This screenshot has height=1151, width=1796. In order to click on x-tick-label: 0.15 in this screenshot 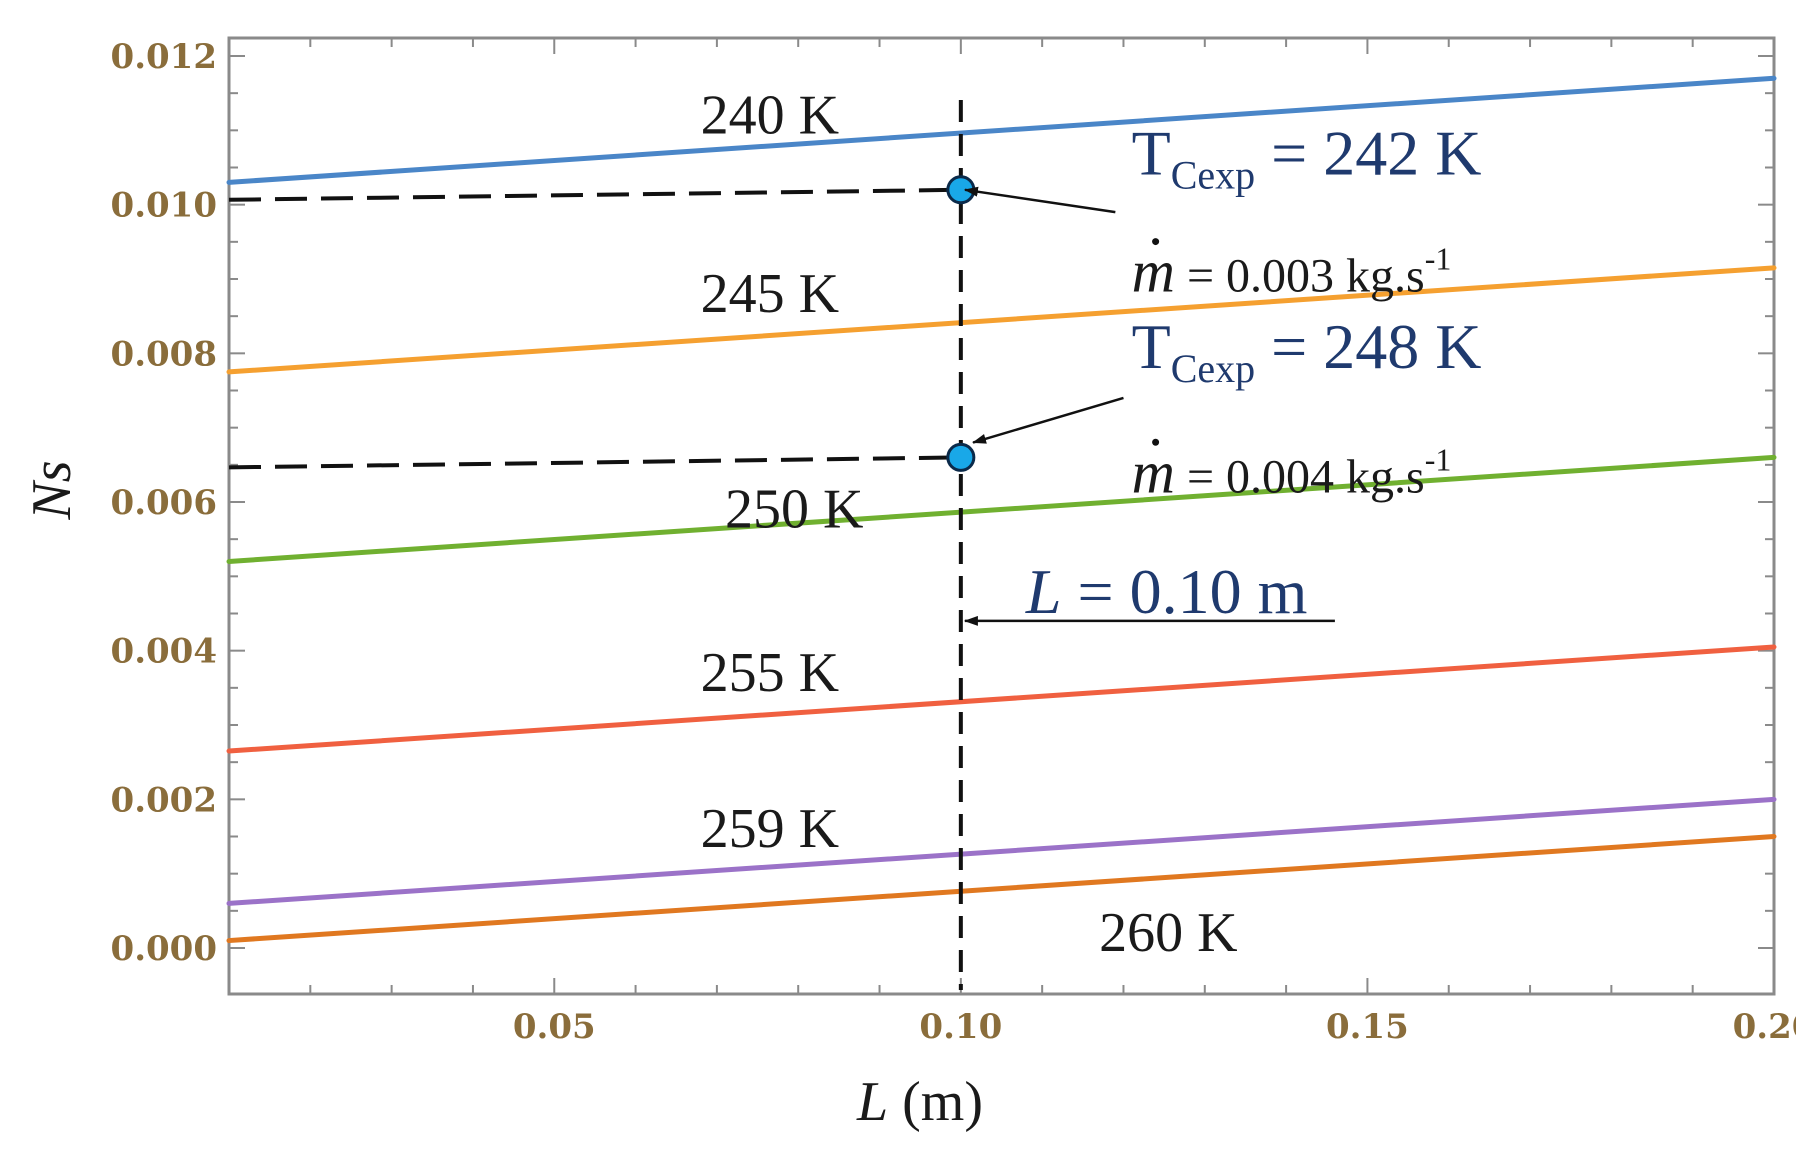, I will do `click(1367, 1027)`.